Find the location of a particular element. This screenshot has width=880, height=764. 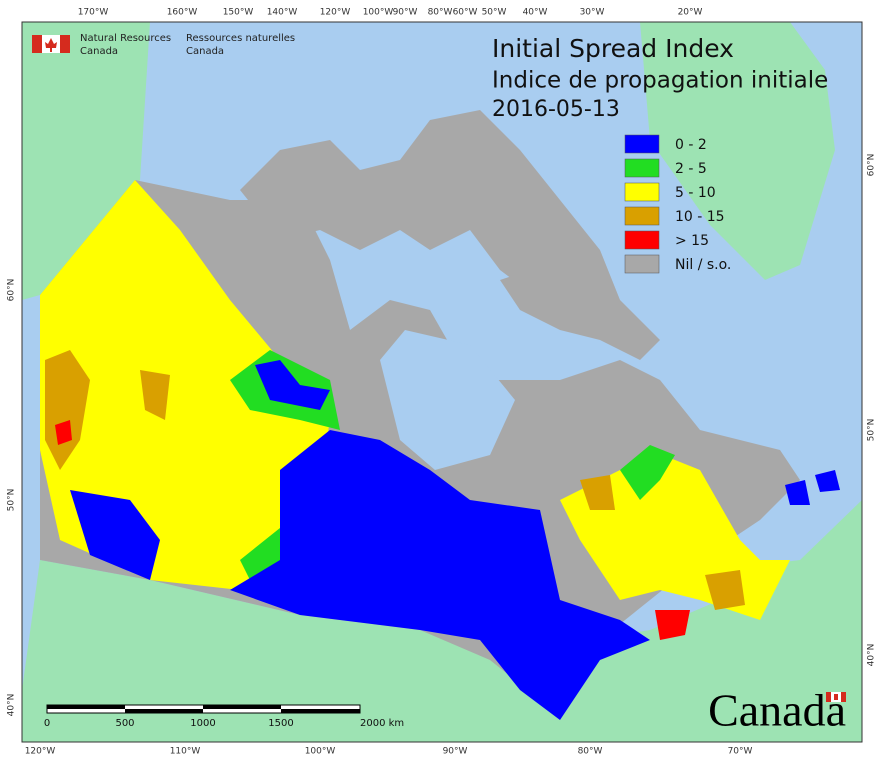

fire-zone-red-ns is located at coordinates (672, 625).